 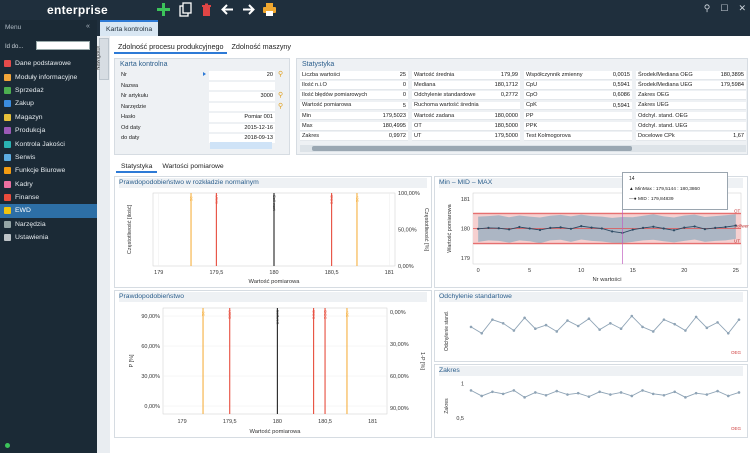 I want to click on close-icon: ✕, so click(x=742, y=8).